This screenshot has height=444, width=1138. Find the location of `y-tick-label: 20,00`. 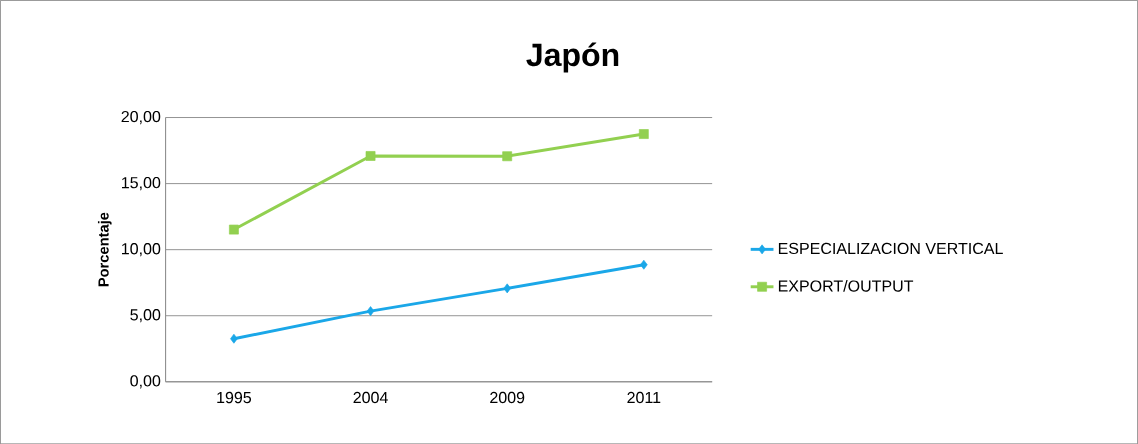

y-tick-label: 20,00 is located at coordinates (141, 117).